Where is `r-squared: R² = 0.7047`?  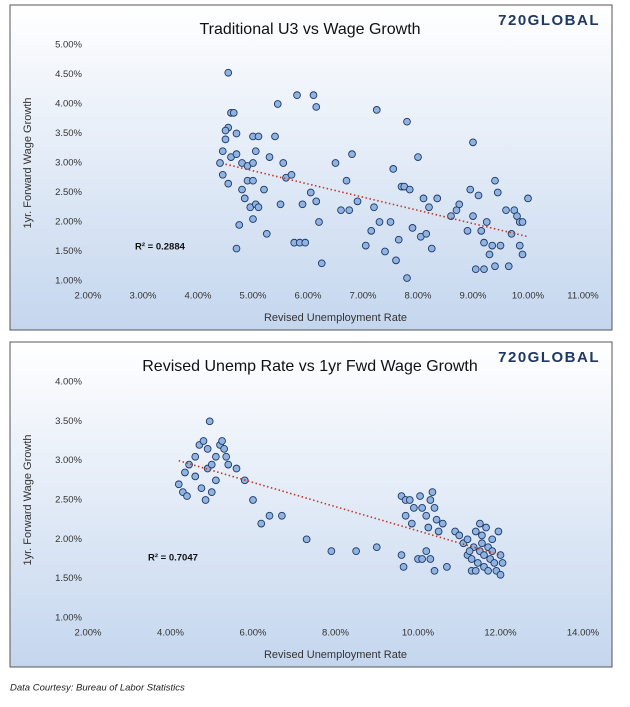 r-squared: R² = 0.7047 is located at coordinates (173, 558).